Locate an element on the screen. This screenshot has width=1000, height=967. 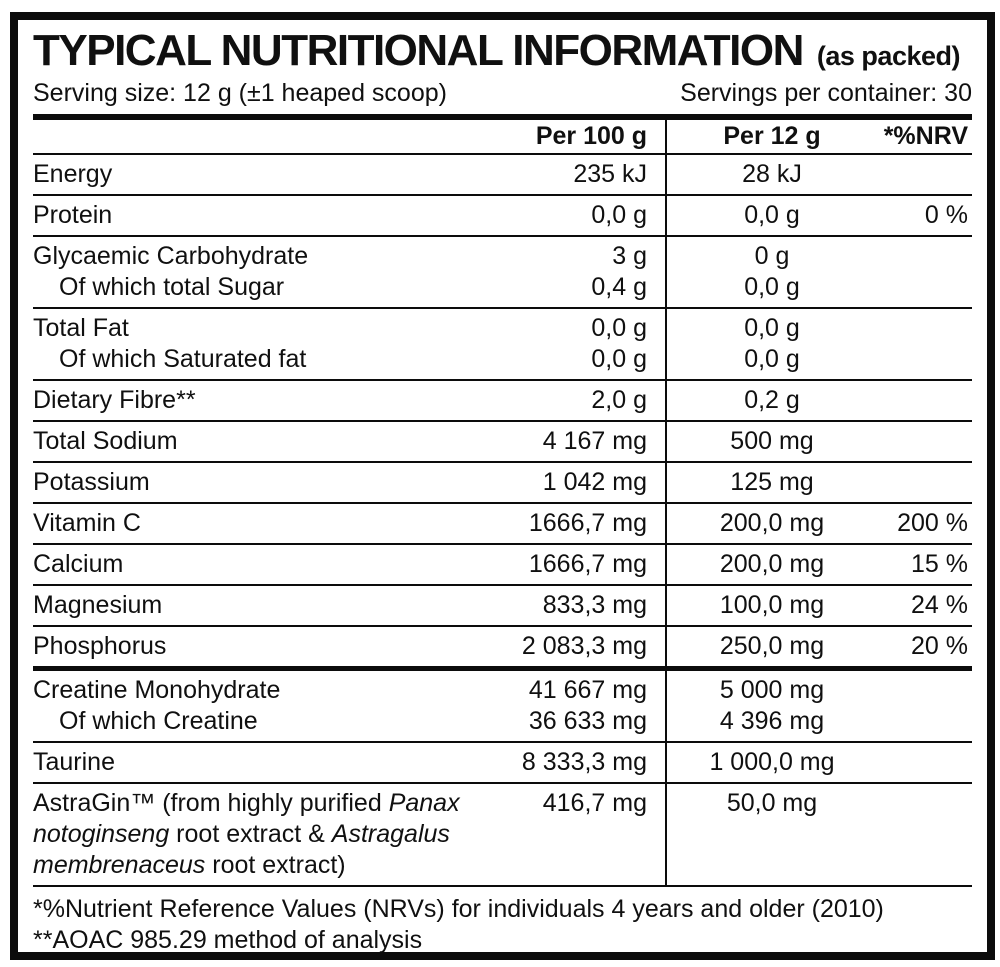
per-12g-cell: 1 000,0 mg is located at coordinates (772, 762).